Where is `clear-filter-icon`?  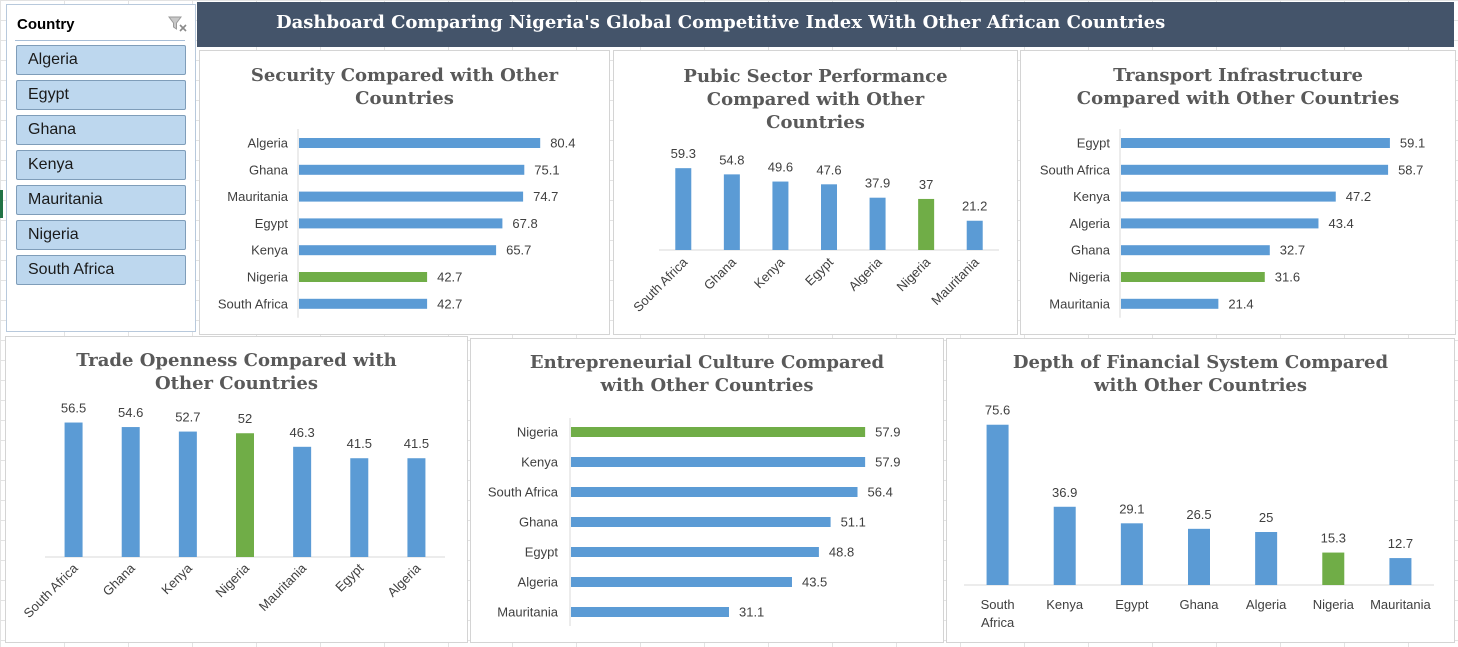 clear-filter-icon is located at coordinates (178, 24).